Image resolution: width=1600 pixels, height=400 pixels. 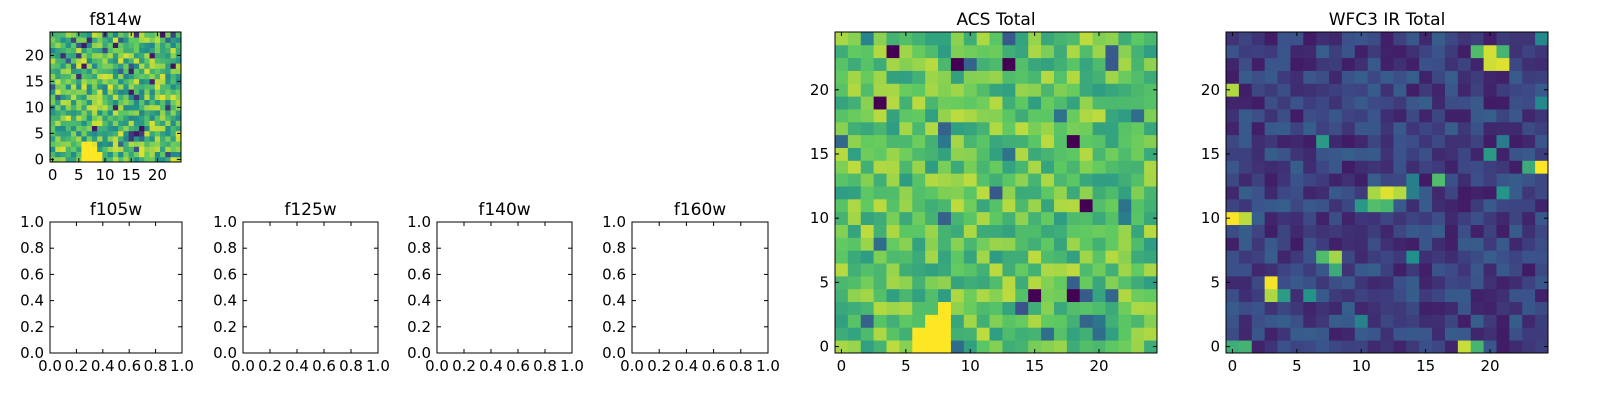 What do you see at coordinates (1387, 20) in the screenshot?
I see `panel-title: WFC3 IR Total` at bounding box center [1387, 20].